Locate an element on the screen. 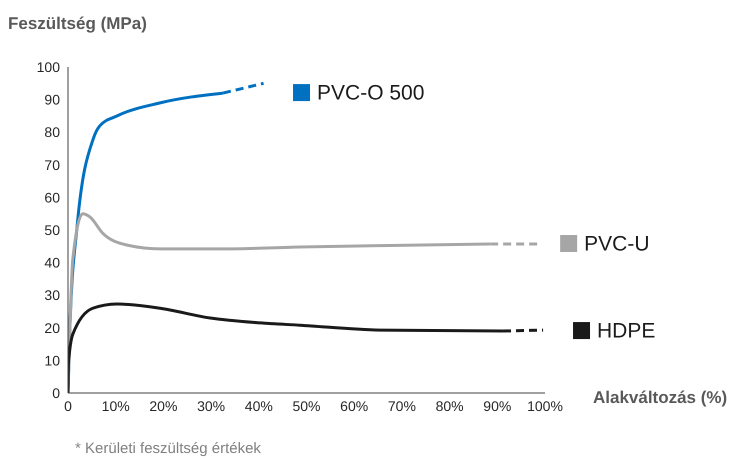 The width and height of the screenshot is (755, 462). x-tick-label: 70% is located at coordinates (402, 406).